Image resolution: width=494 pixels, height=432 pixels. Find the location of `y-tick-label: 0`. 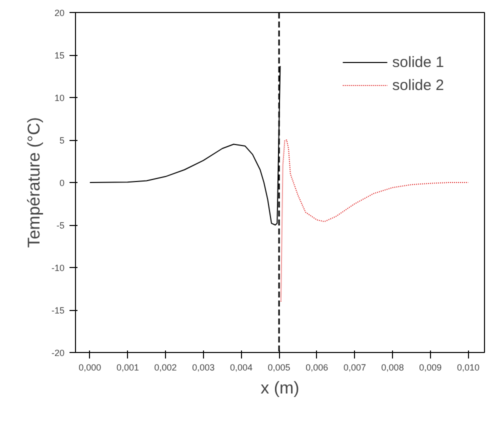

y-tick-label: 0 is located at coordinates (62, 183).